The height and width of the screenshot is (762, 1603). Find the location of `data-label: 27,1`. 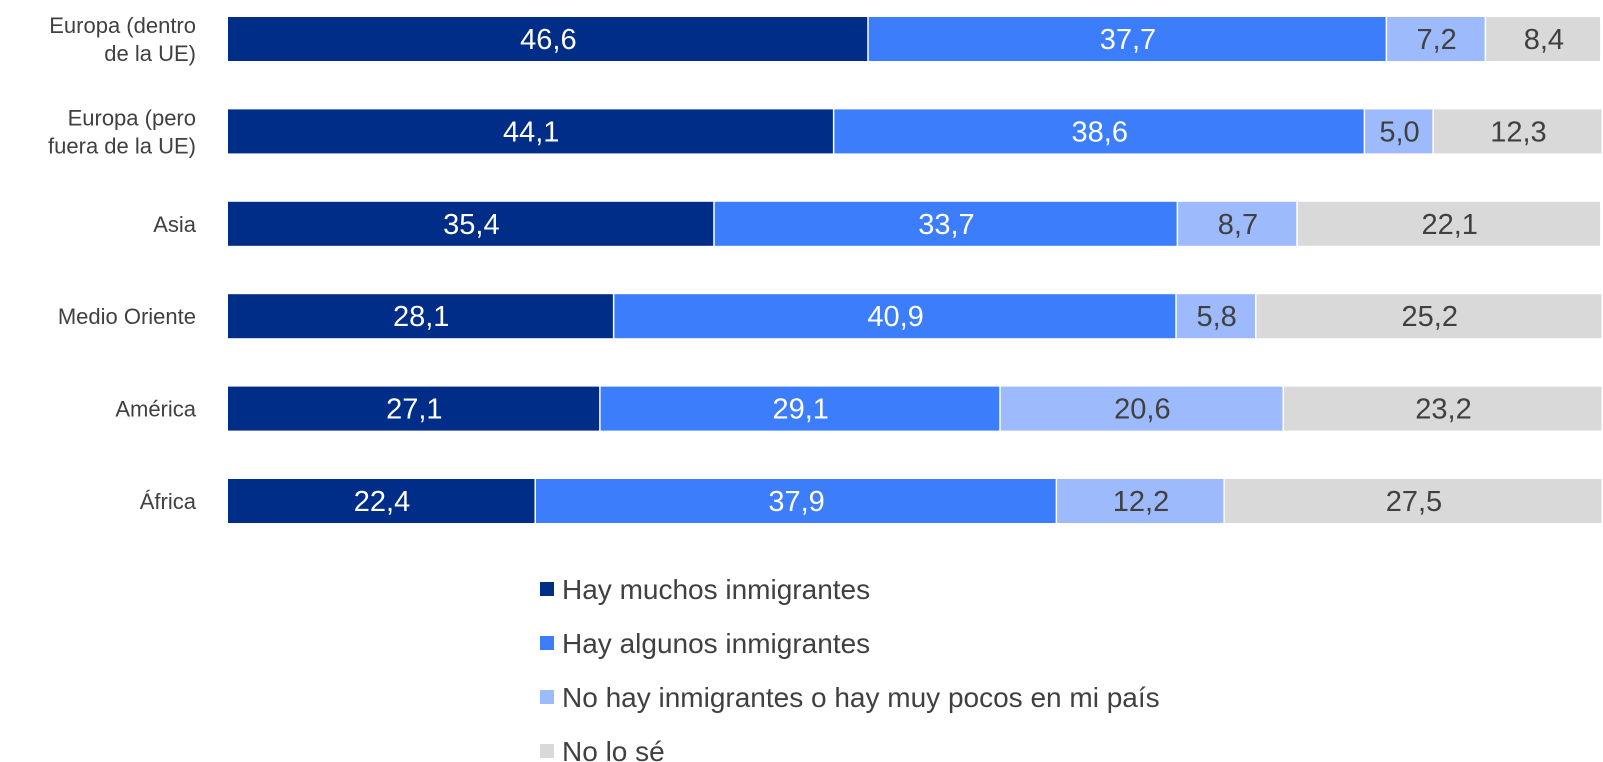

data-label: 27,1 is located at coordinates (414, 410).